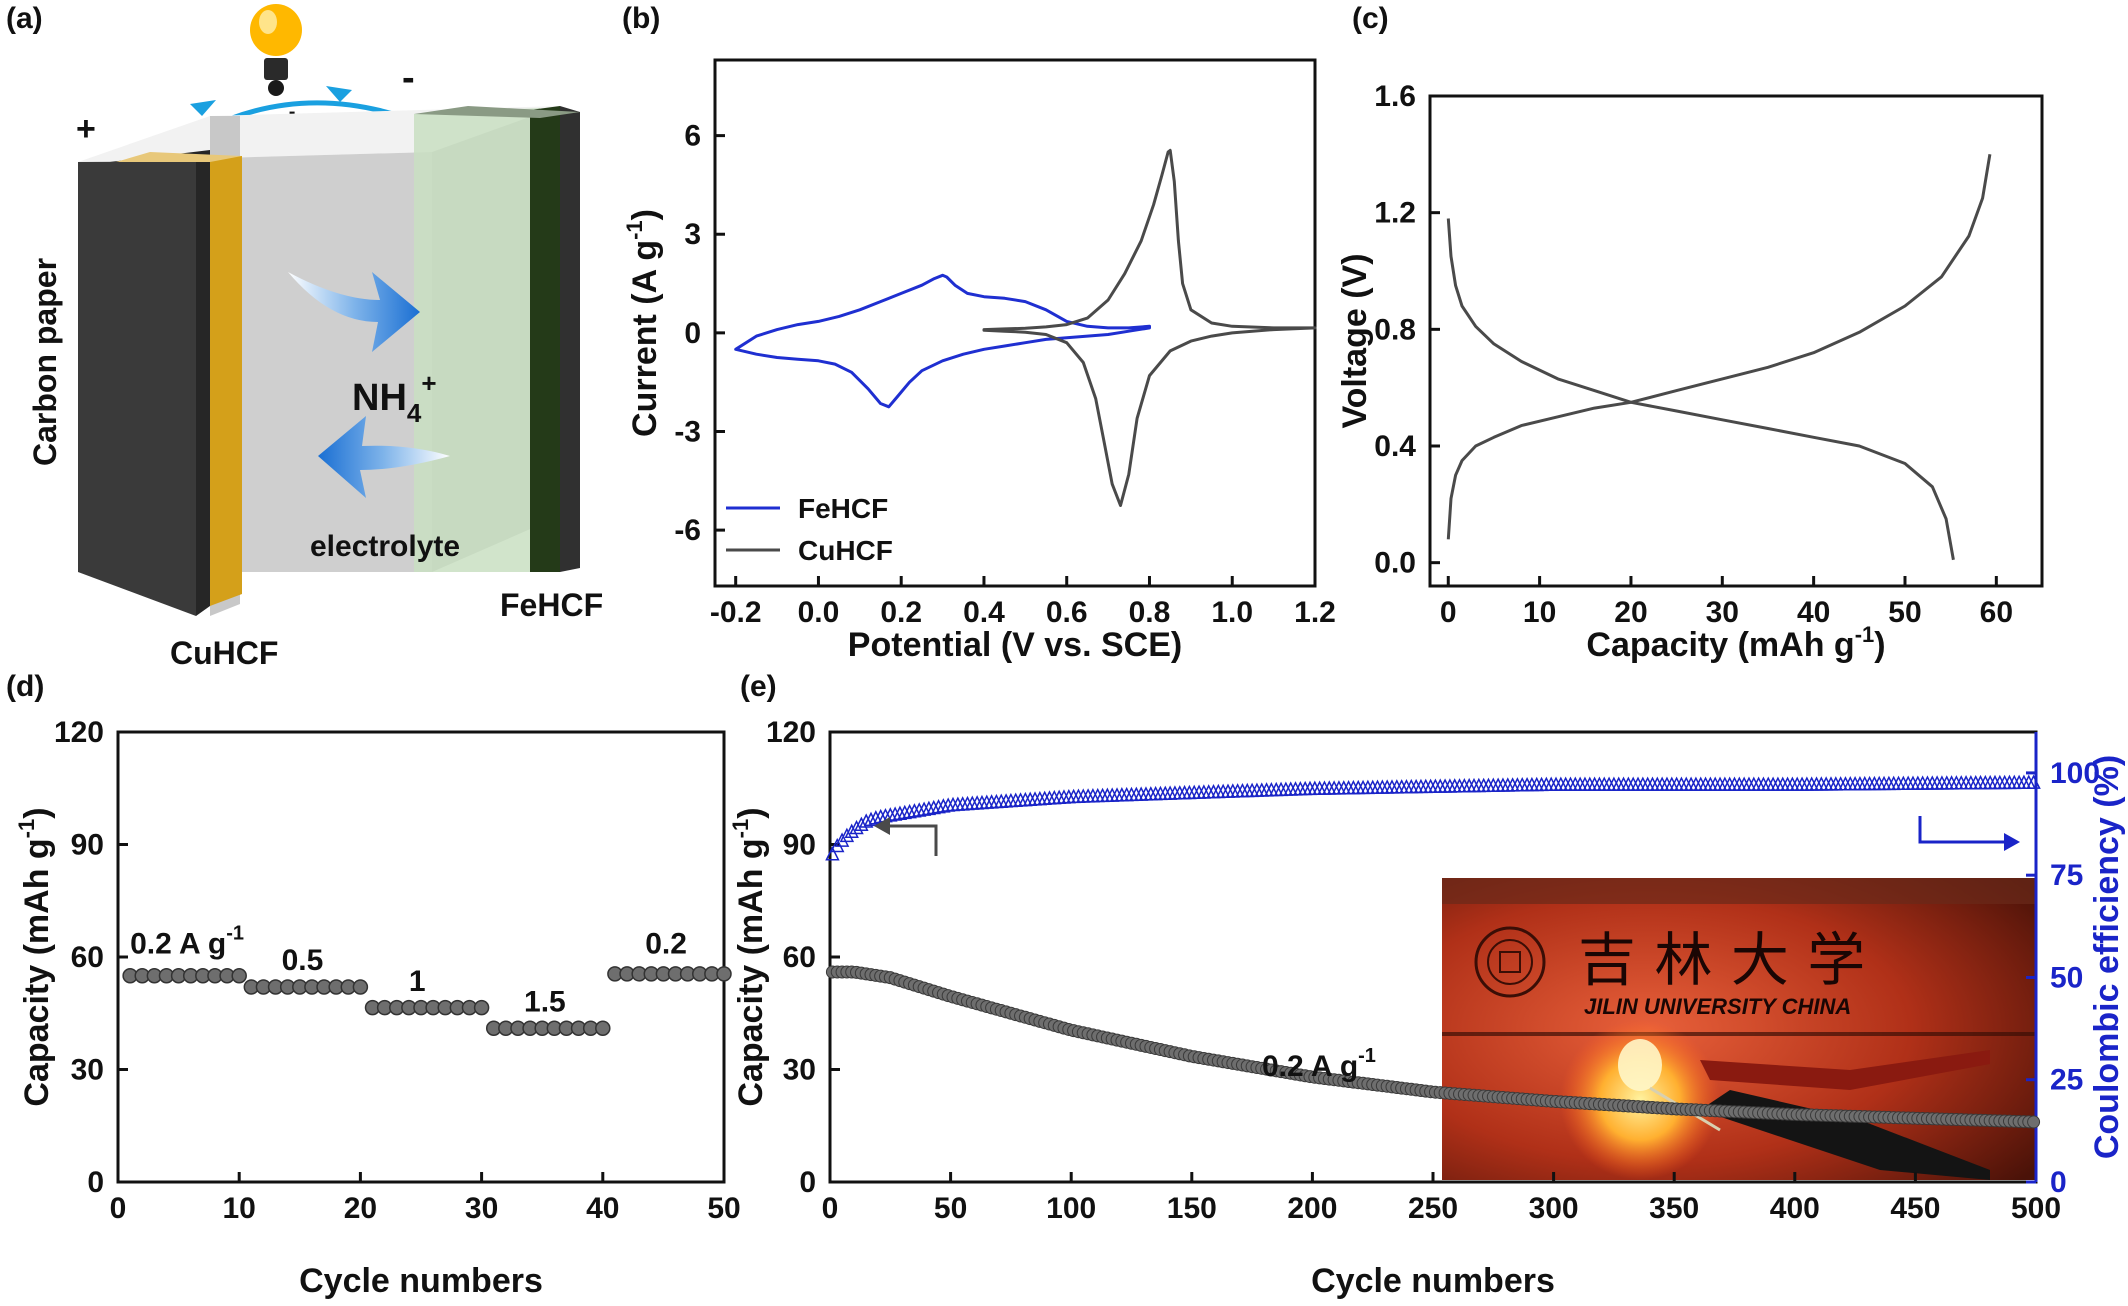  I want to click on panel-b-plot-frame, so click(1015, 323).